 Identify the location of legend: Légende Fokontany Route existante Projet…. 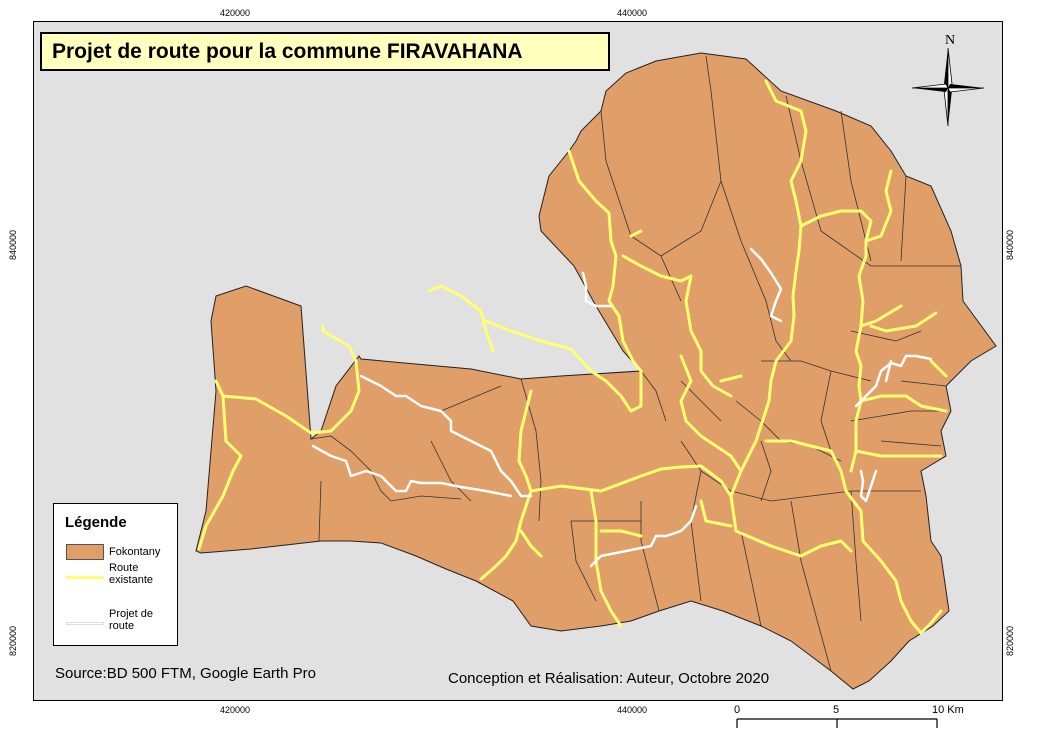
(115, 574).